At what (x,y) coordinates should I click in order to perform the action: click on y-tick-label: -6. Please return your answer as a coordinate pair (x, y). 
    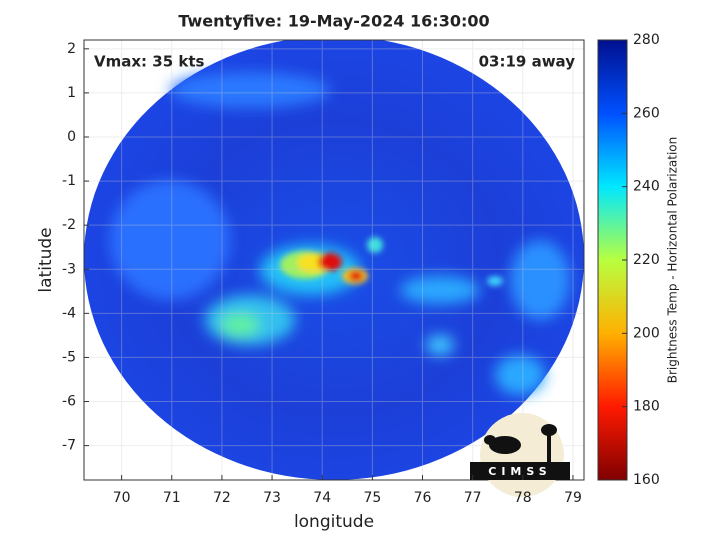
    Looking at the image, I should click on (69, 402).